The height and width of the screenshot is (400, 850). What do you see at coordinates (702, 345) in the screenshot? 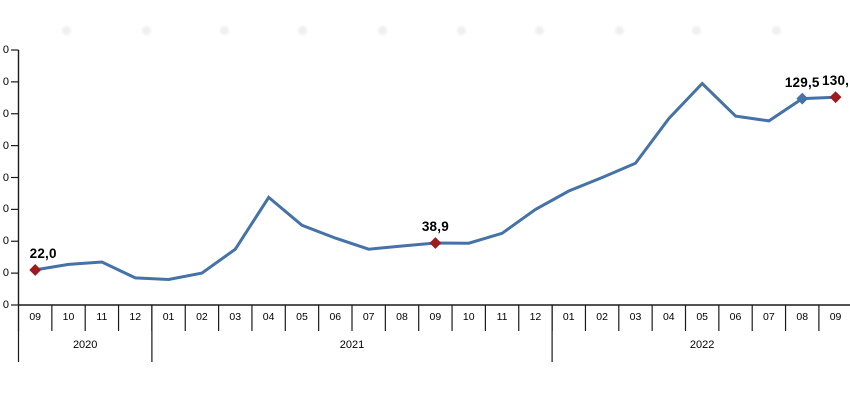
I see `x-axis-year-label: 2022` at bounding box center [702, 345].